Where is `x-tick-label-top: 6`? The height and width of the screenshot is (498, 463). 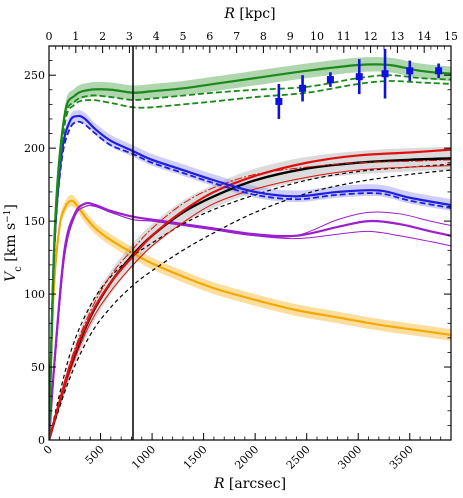
x-tick-label-top: 6 is located at coordinates (209, 36).